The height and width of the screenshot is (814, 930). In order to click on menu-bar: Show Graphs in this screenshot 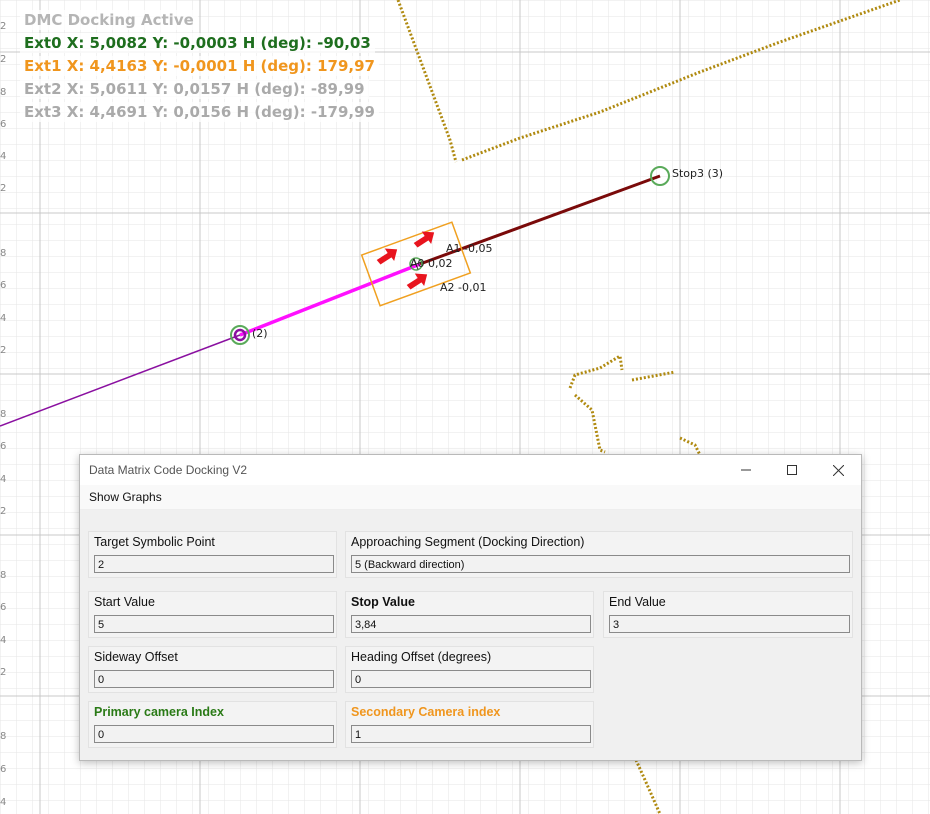, I will do `click(470, 497)`.